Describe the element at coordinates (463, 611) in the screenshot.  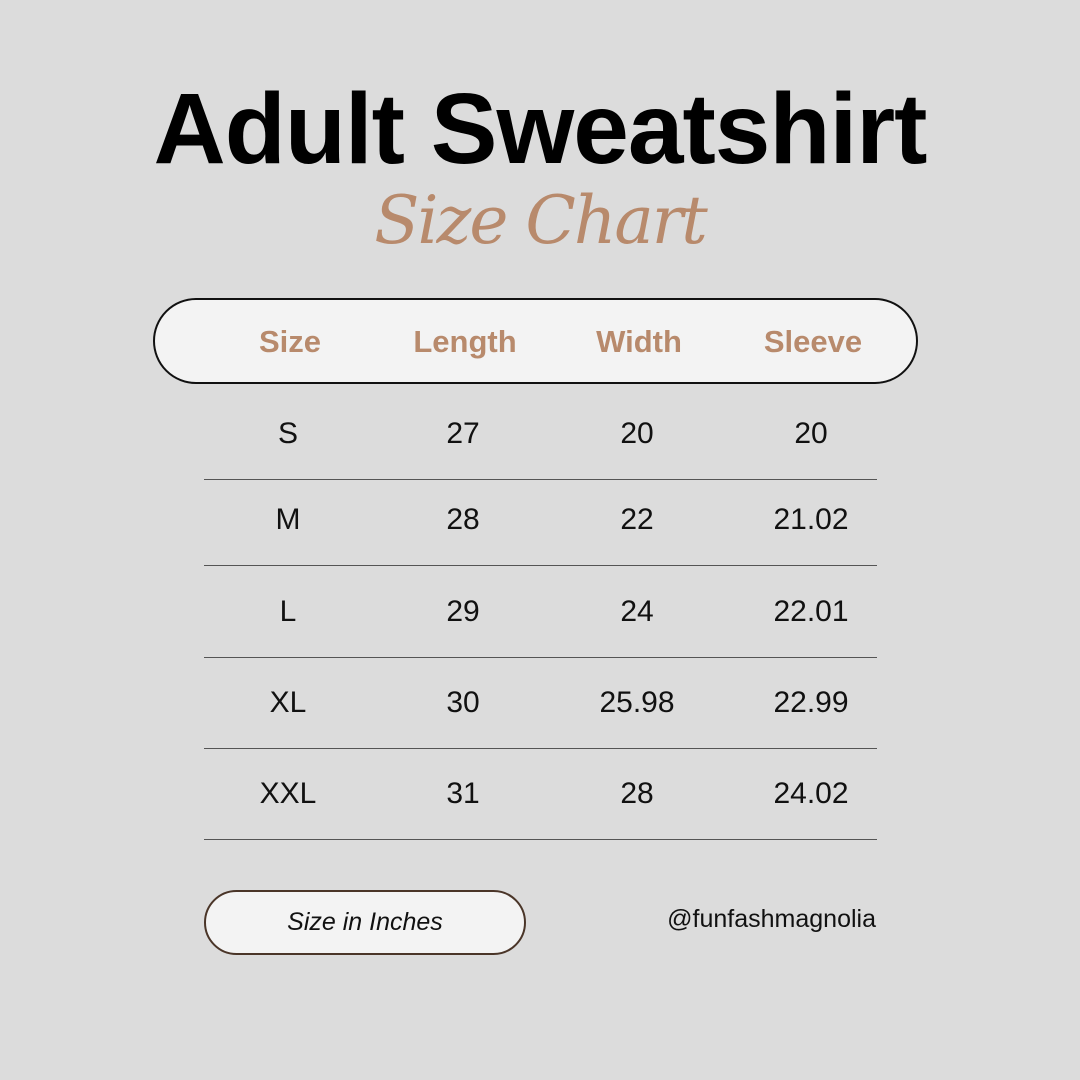
I see `table-cell: 29` at that location.